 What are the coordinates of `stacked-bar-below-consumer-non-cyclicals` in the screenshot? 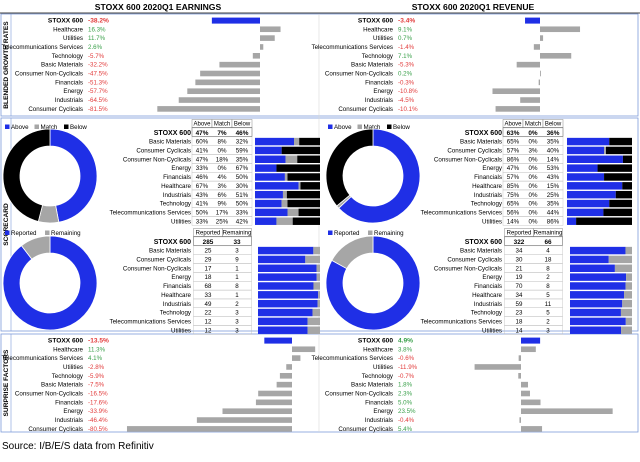 It's located at (308, 159).